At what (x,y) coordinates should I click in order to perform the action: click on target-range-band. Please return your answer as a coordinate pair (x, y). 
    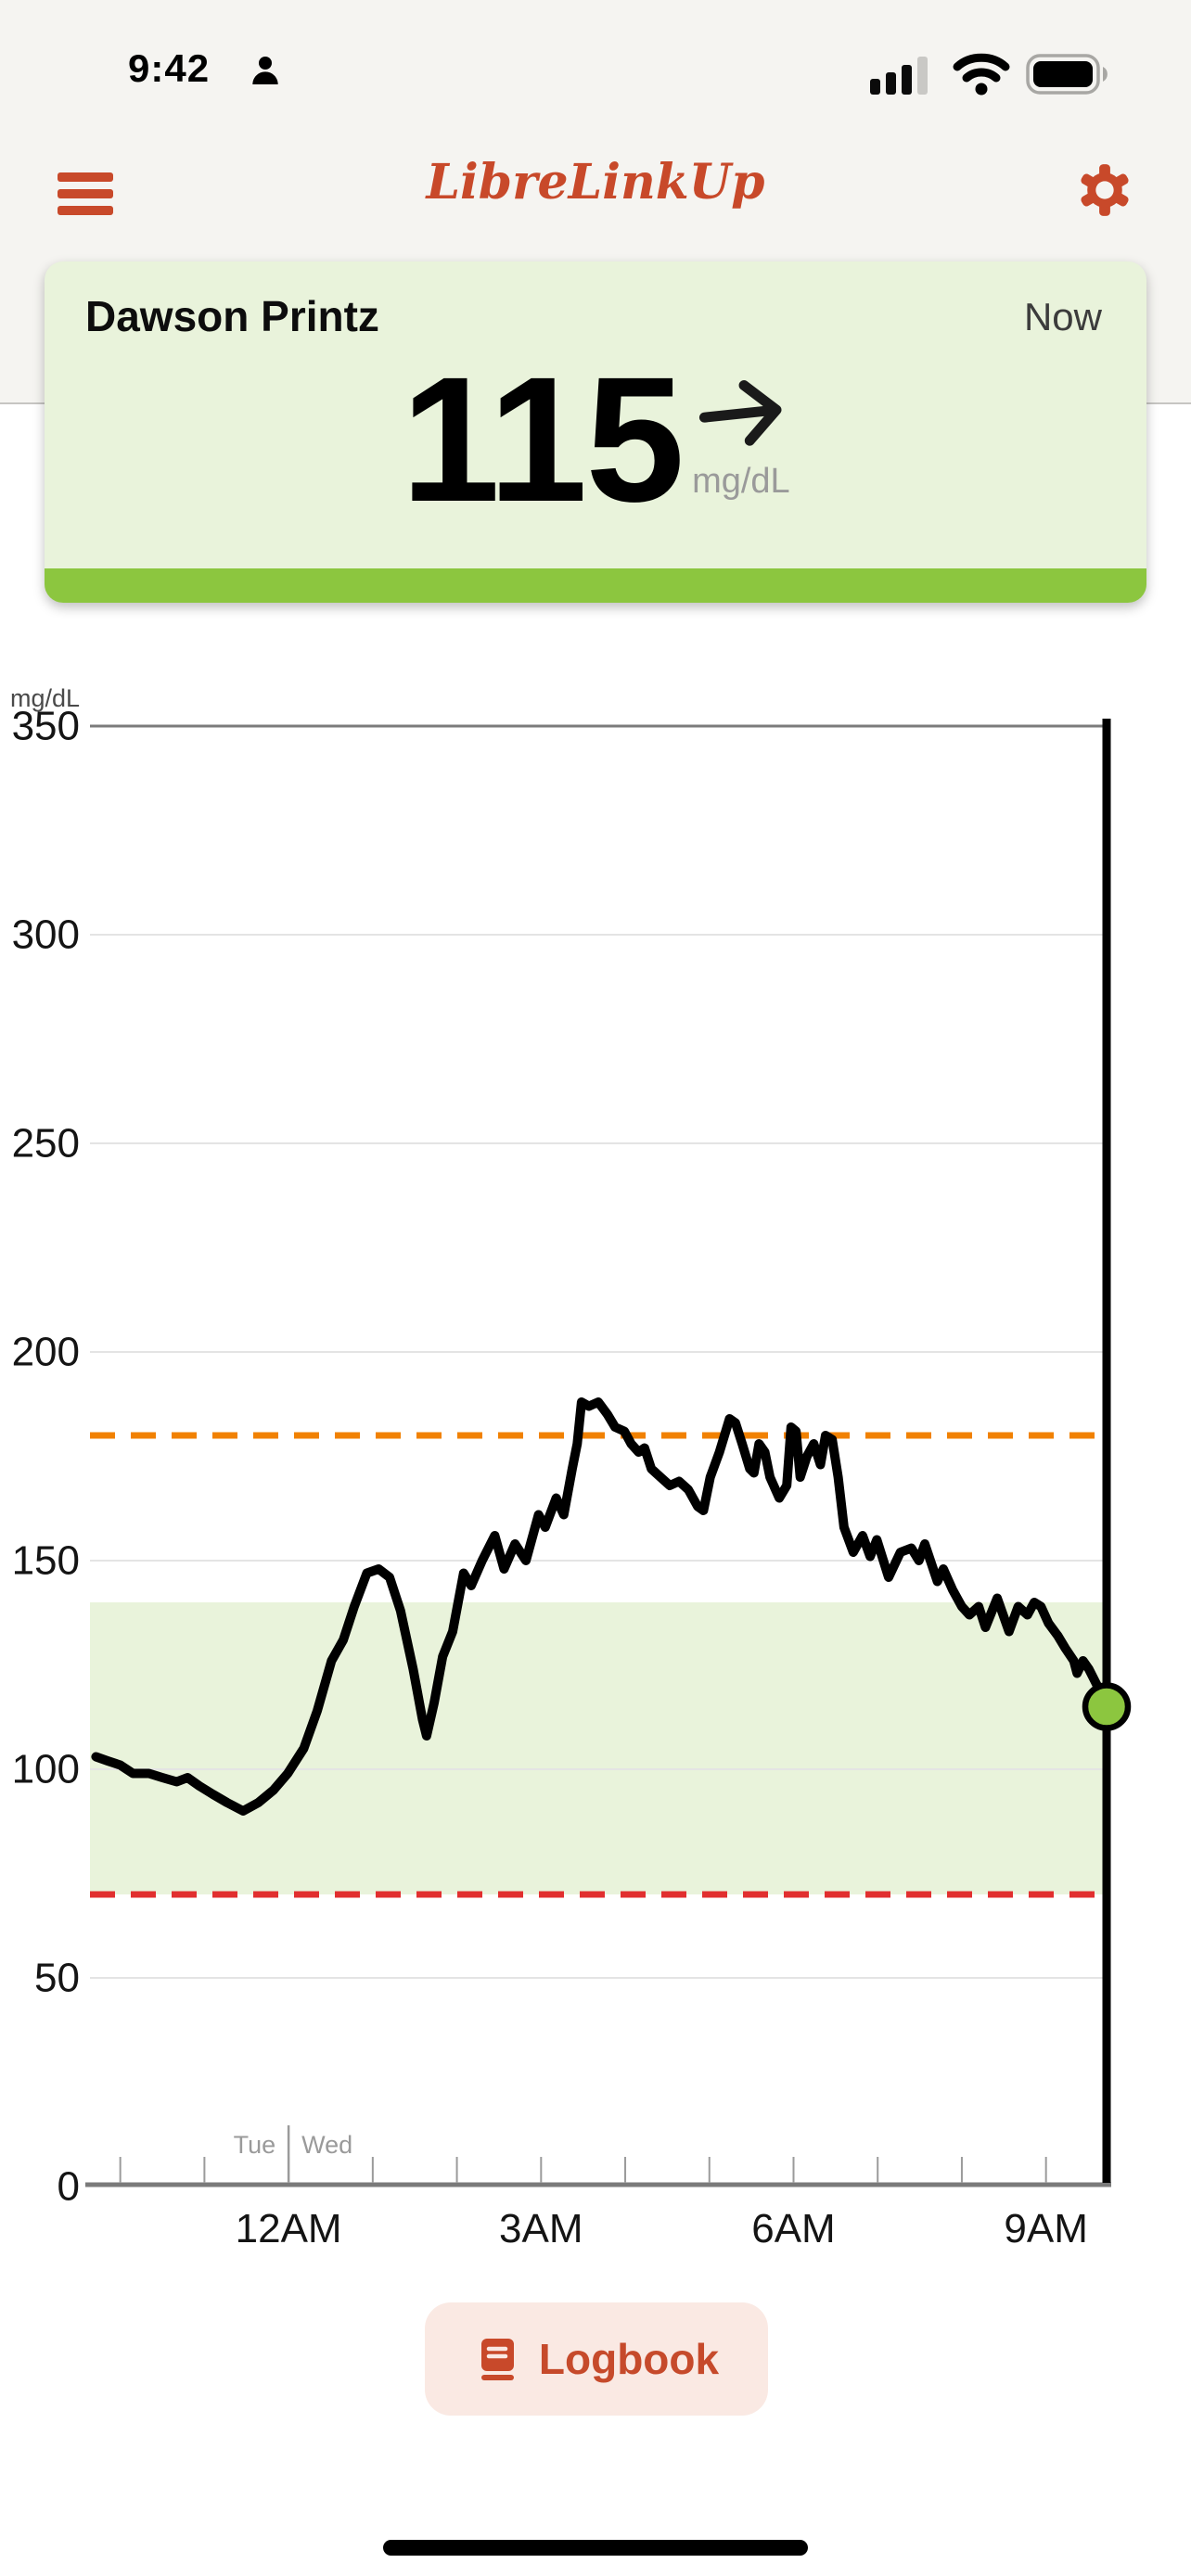
    Looking at the image, I should click on (598, 1748).